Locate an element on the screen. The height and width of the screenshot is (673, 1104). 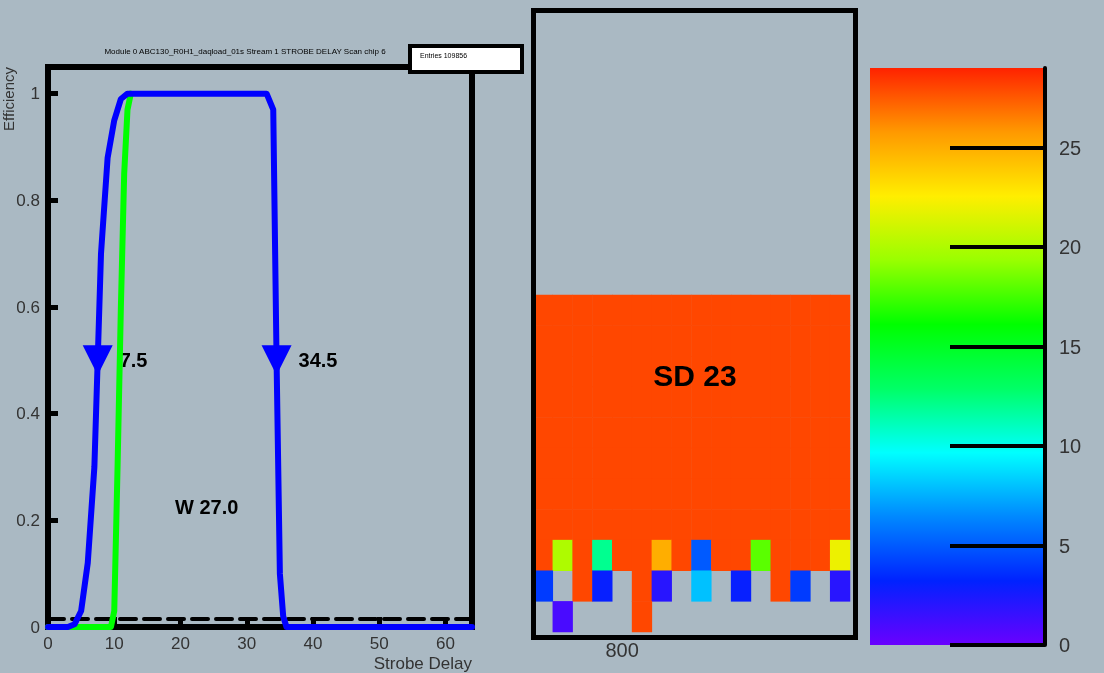
color-bar-label: 20 is located at coordinates (1070, 247).